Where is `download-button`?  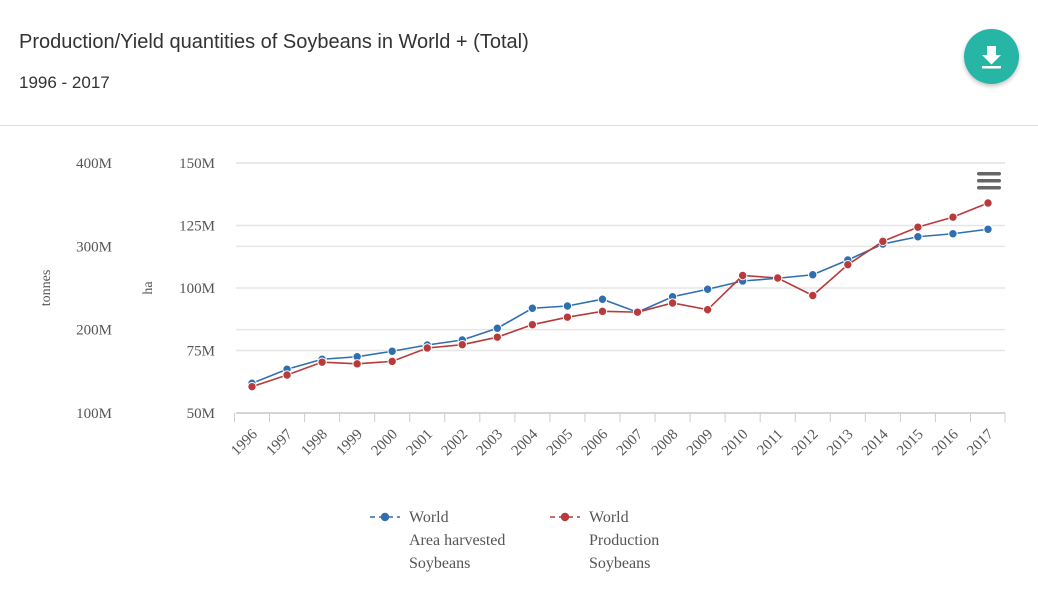 download-button is located at coordinates (991, 56).